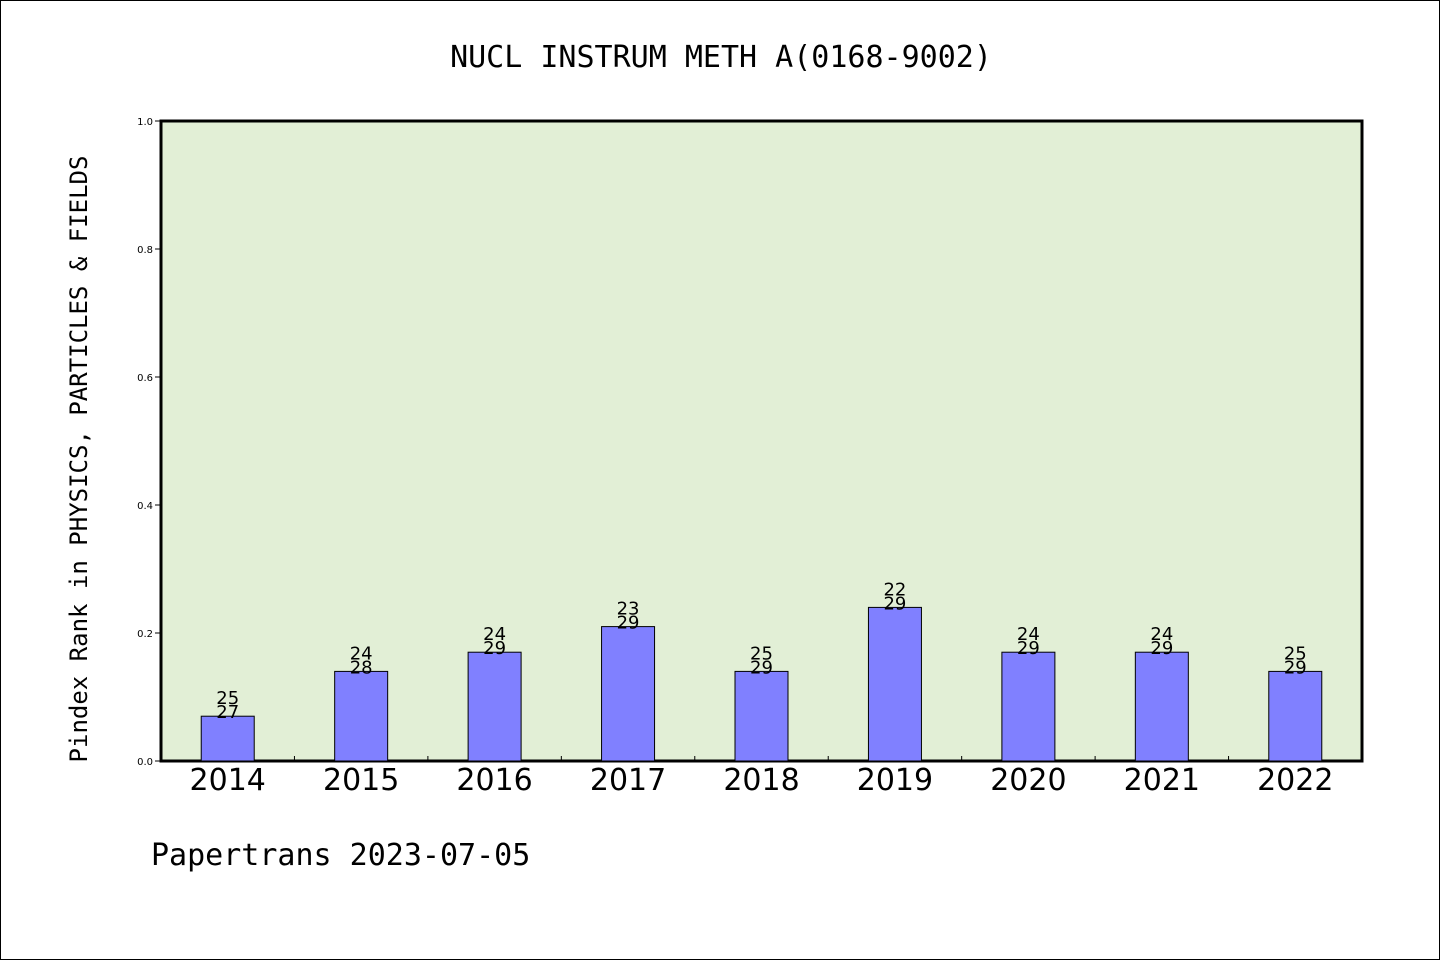  Describe the element at coordinates (145, 250) in the screenshot. I see `y-tick-label: 0.8` at that location.